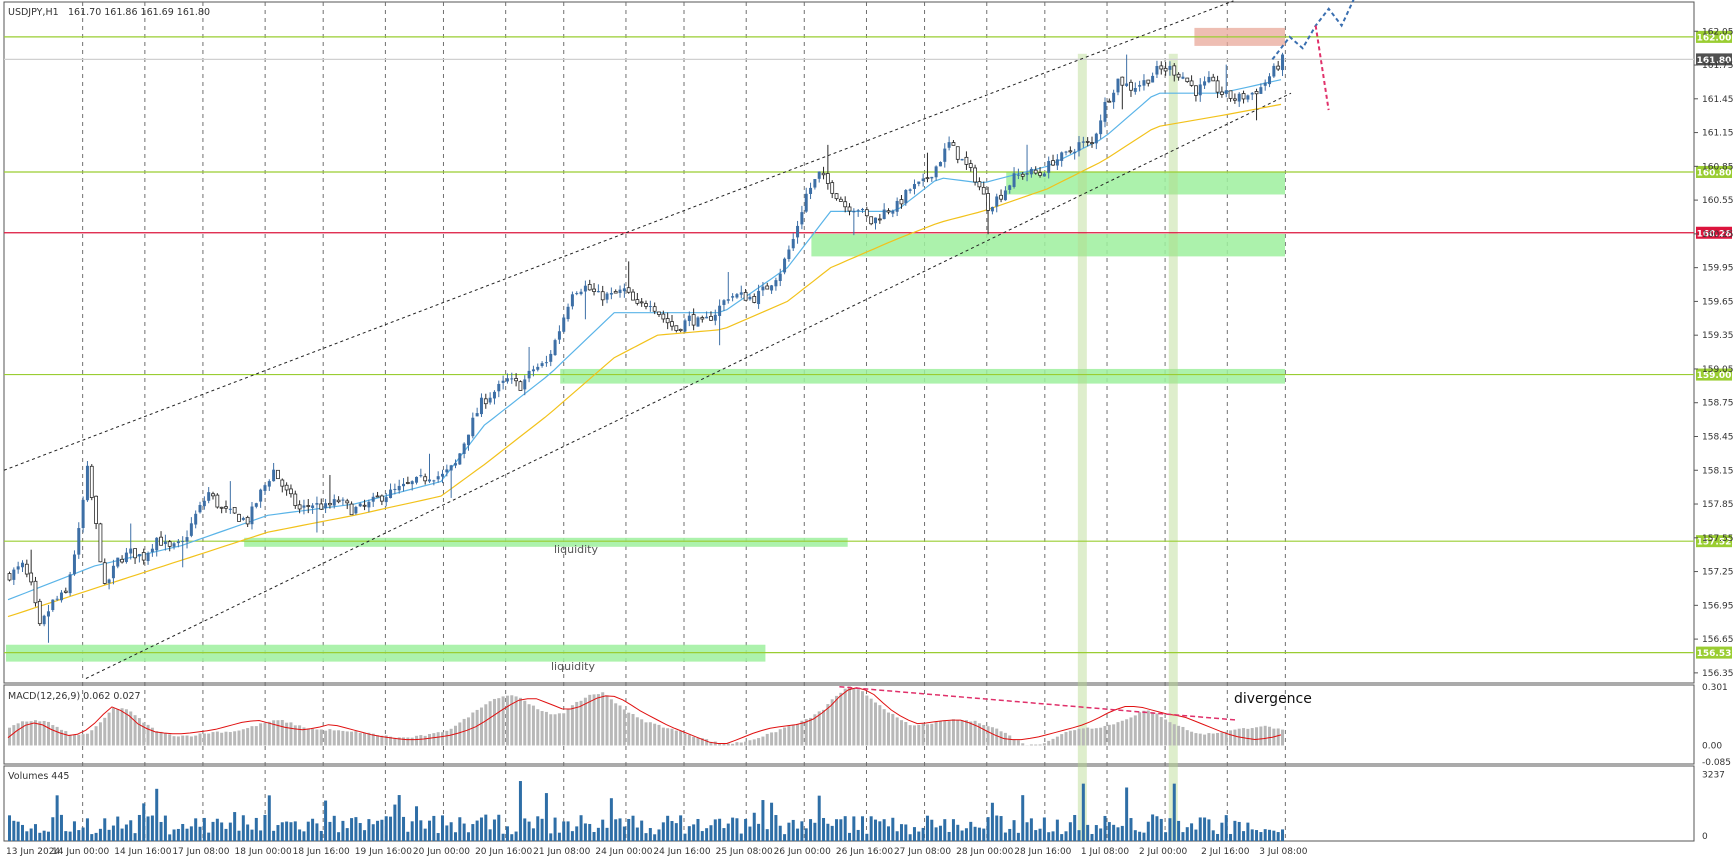  What do you see at coordinates (441, 852) in the screenshot?
I see `time-tick-label: 20 Jun 00:00` at bounding box center [441, 852].